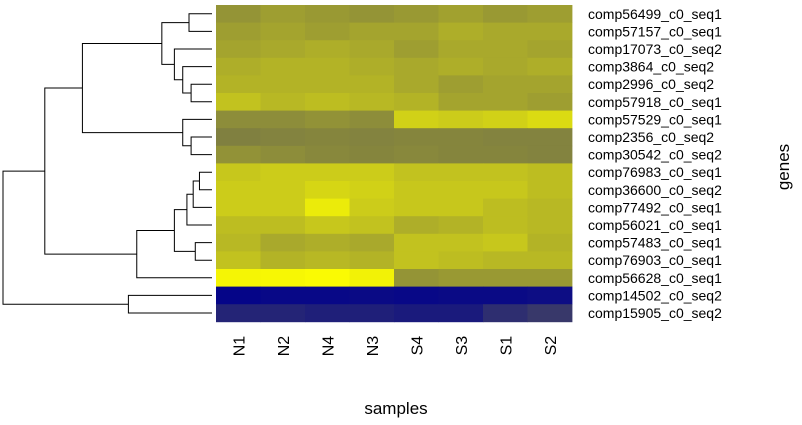 The height and width of the screenshot is (425, 802). I want to click on row-label: comp57529_c0_seq1, so click(655, 119).